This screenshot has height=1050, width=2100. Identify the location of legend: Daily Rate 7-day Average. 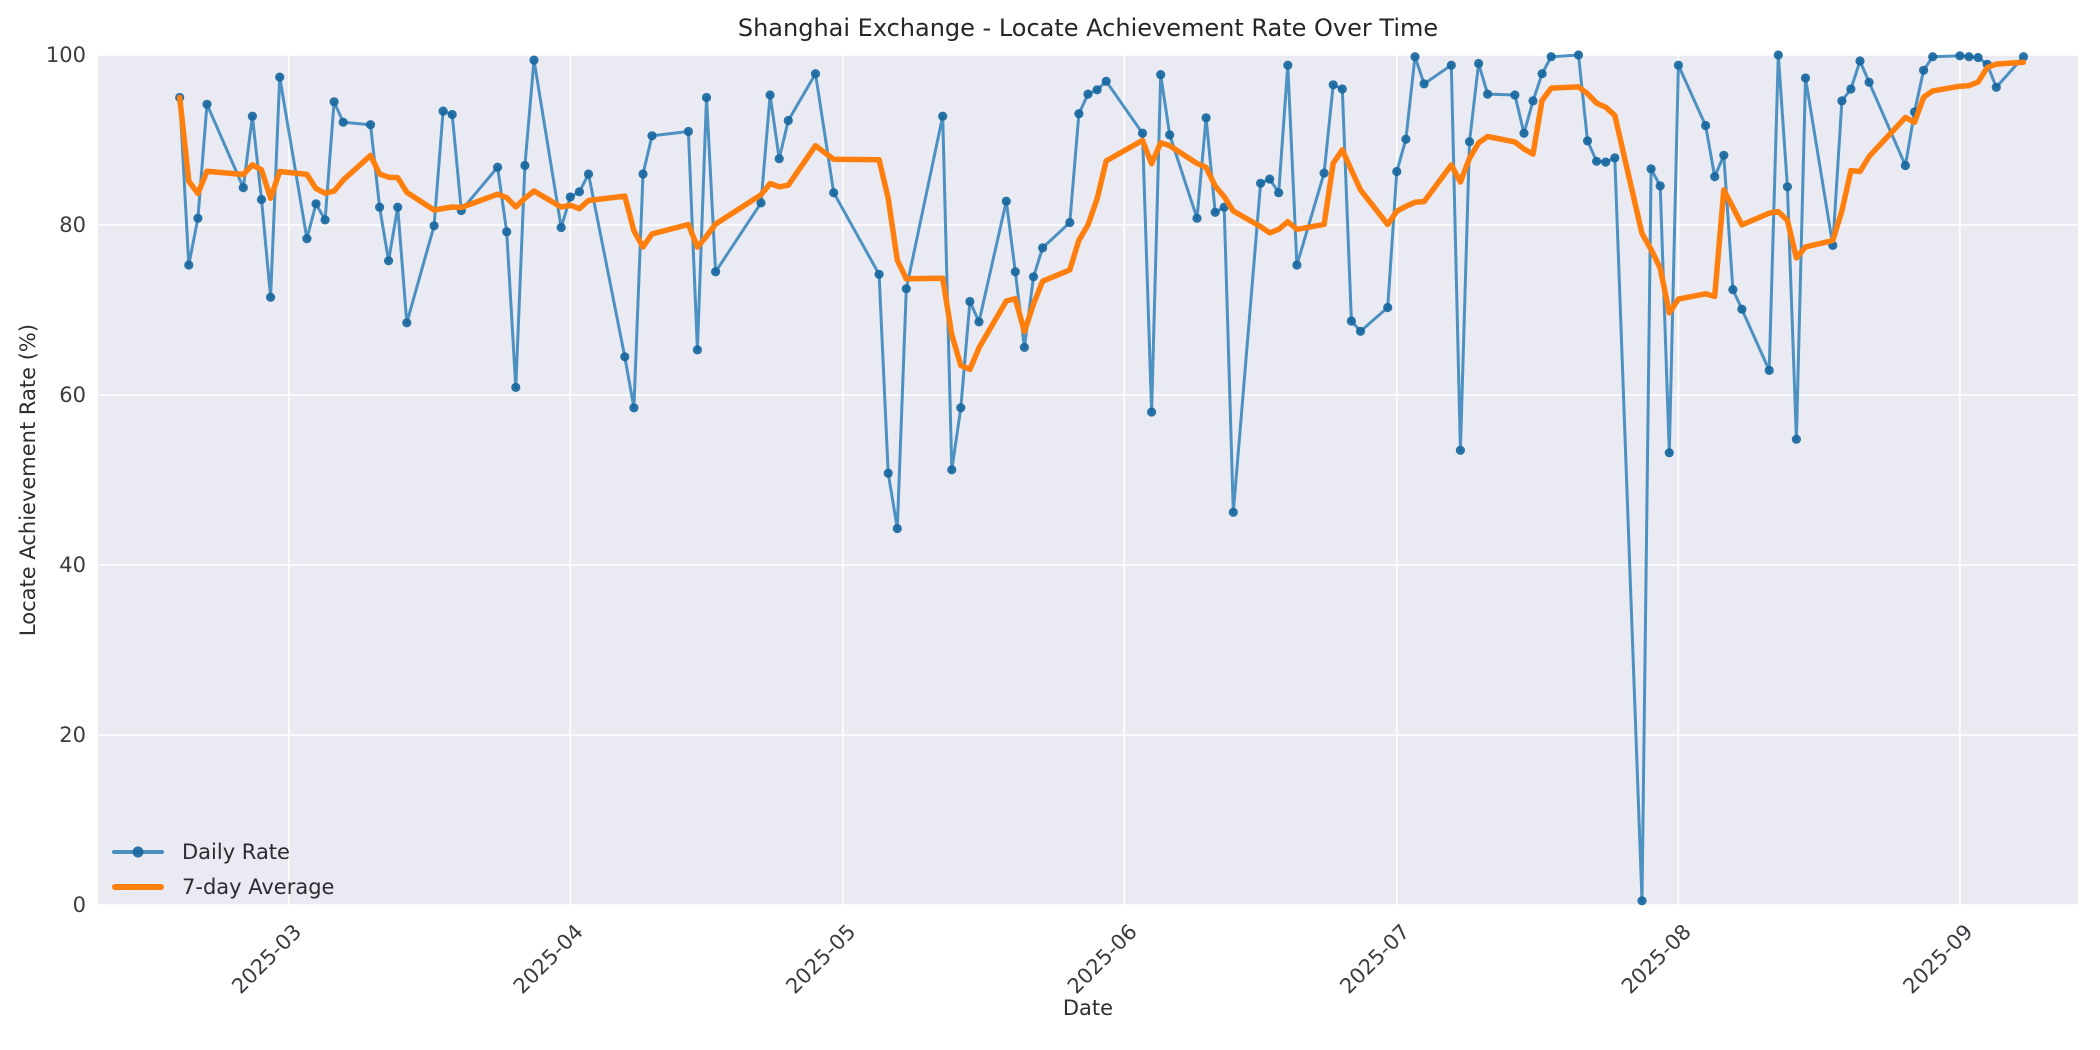
(223, 869).